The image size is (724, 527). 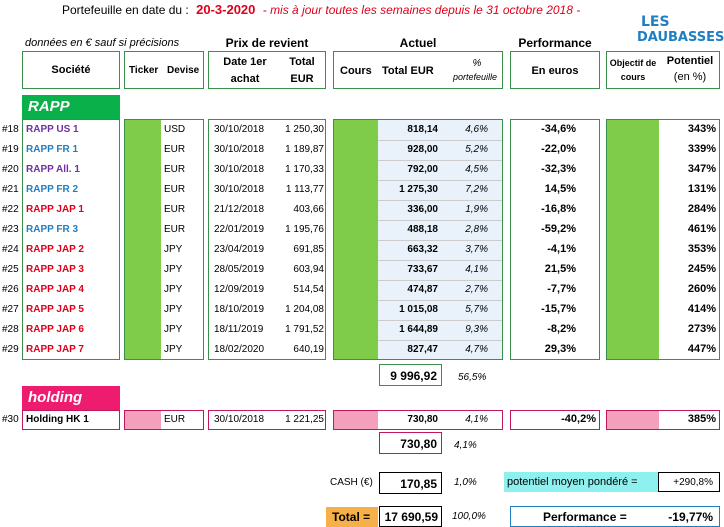 I want to click on row-pct: 4,5%, so click(x=476, y=169).